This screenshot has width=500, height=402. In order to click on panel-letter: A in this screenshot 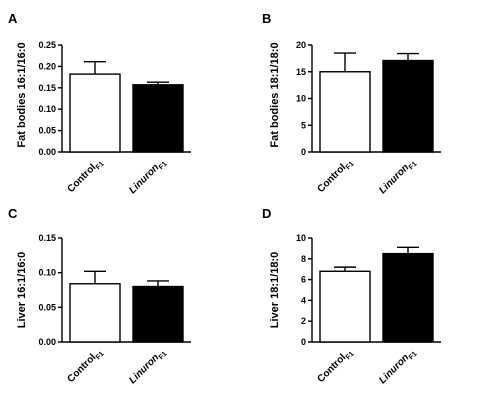, I will do `click(13, 18)`.